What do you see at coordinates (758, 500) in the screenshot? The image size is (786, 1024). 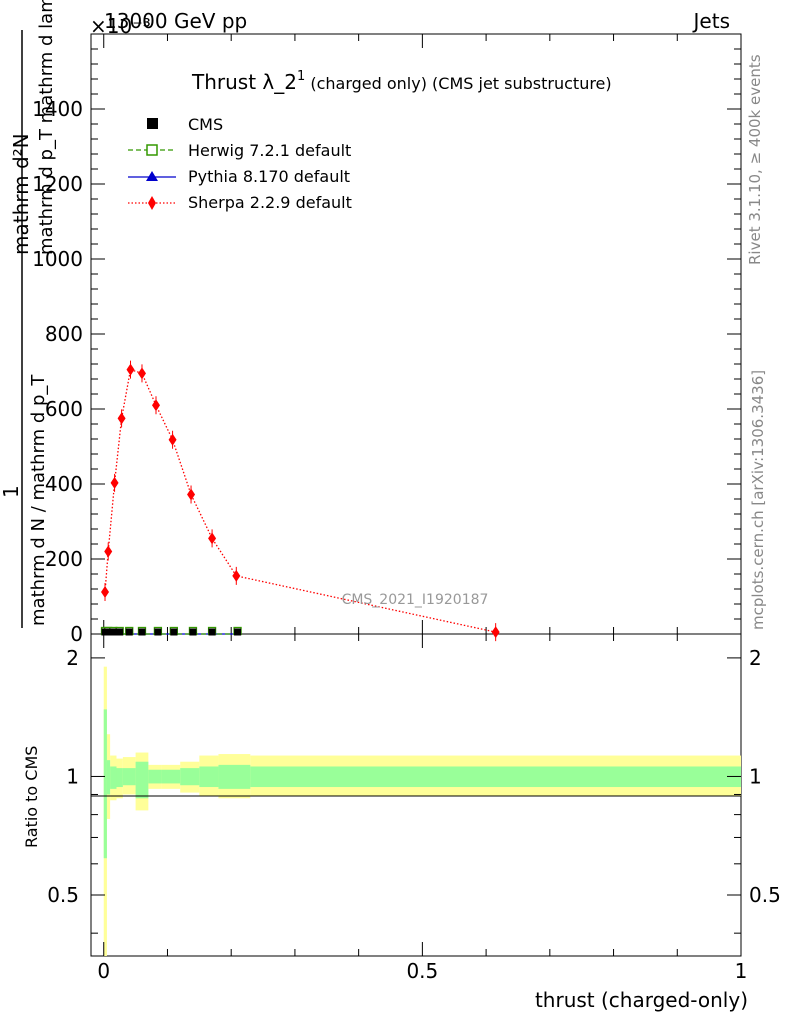 I see `mcplots-label: mcplots.cern.ch [arXiv:1306.3436]` at bounding box center [758, 500].